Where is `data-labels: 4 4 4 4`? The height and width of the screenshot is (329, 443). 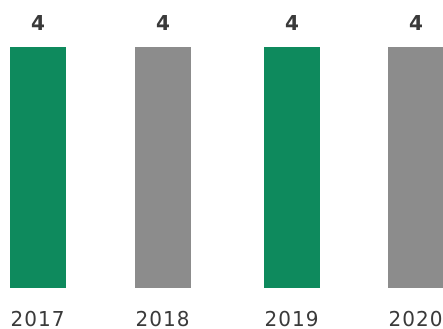
data-labels: 4 4 4 4 is located at coordinates (227, 23).